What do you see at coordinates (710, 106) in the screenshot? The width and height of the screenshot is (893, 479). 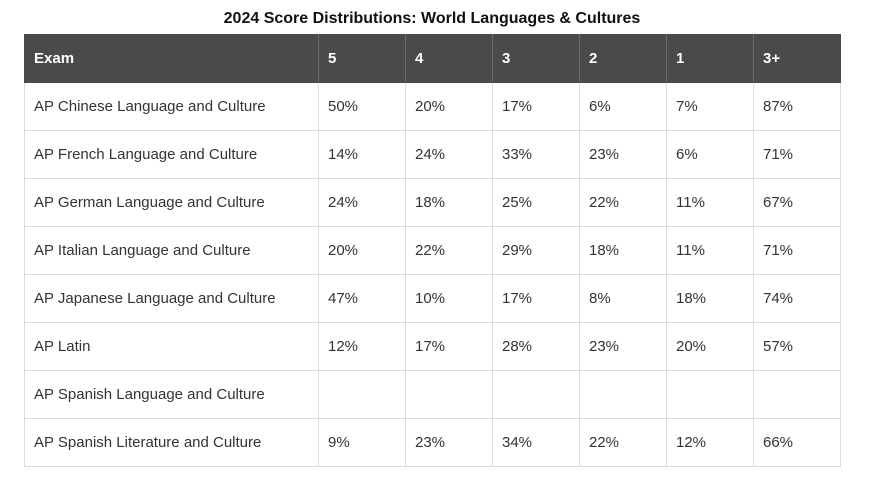 I see `score-1-cell: 7%` at bounding box center [710, 106].